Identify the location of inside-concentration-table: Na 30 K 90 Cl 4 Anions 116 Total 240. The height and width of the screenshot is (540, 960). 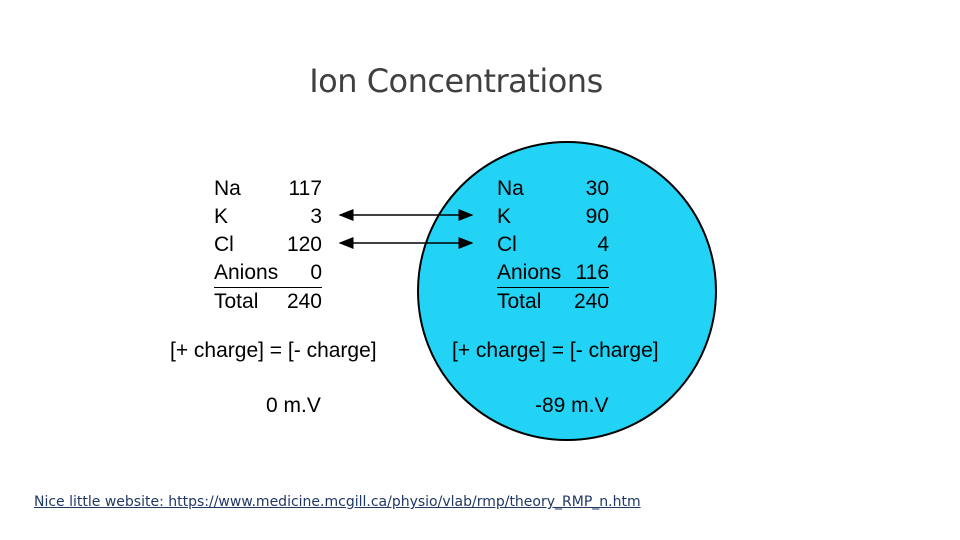
(553, 245).